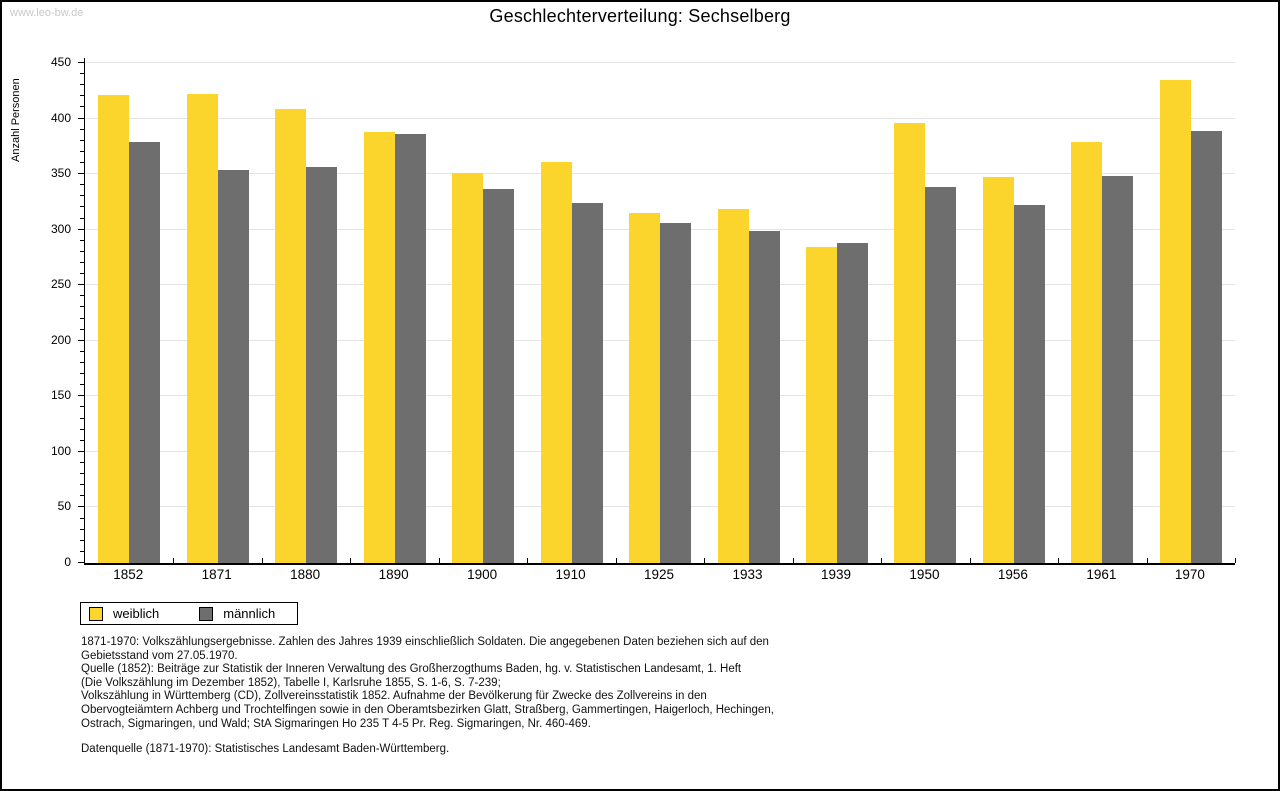 This screenshot has width=1280, height=791. What do you see at coordinates (249, 613) in the screenshot?
I see `legend-label: männlich` at bounding box center [249, 613].